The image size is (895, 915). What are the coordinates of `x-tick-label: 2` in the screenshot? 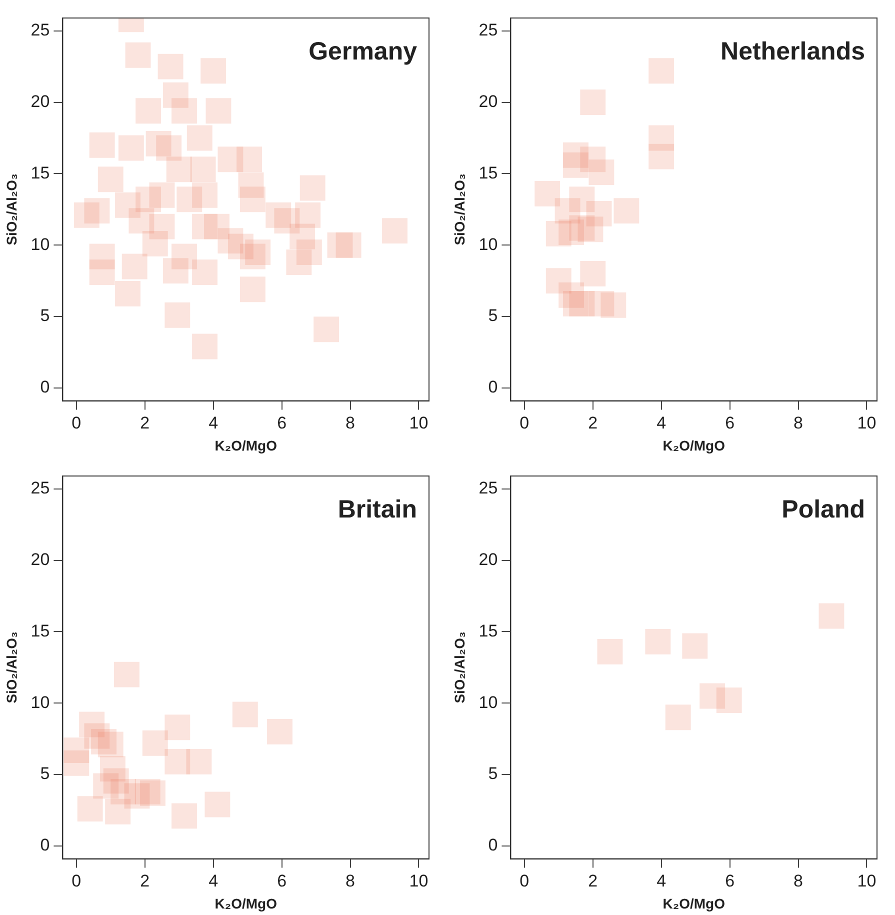 It's located at (145, 881).